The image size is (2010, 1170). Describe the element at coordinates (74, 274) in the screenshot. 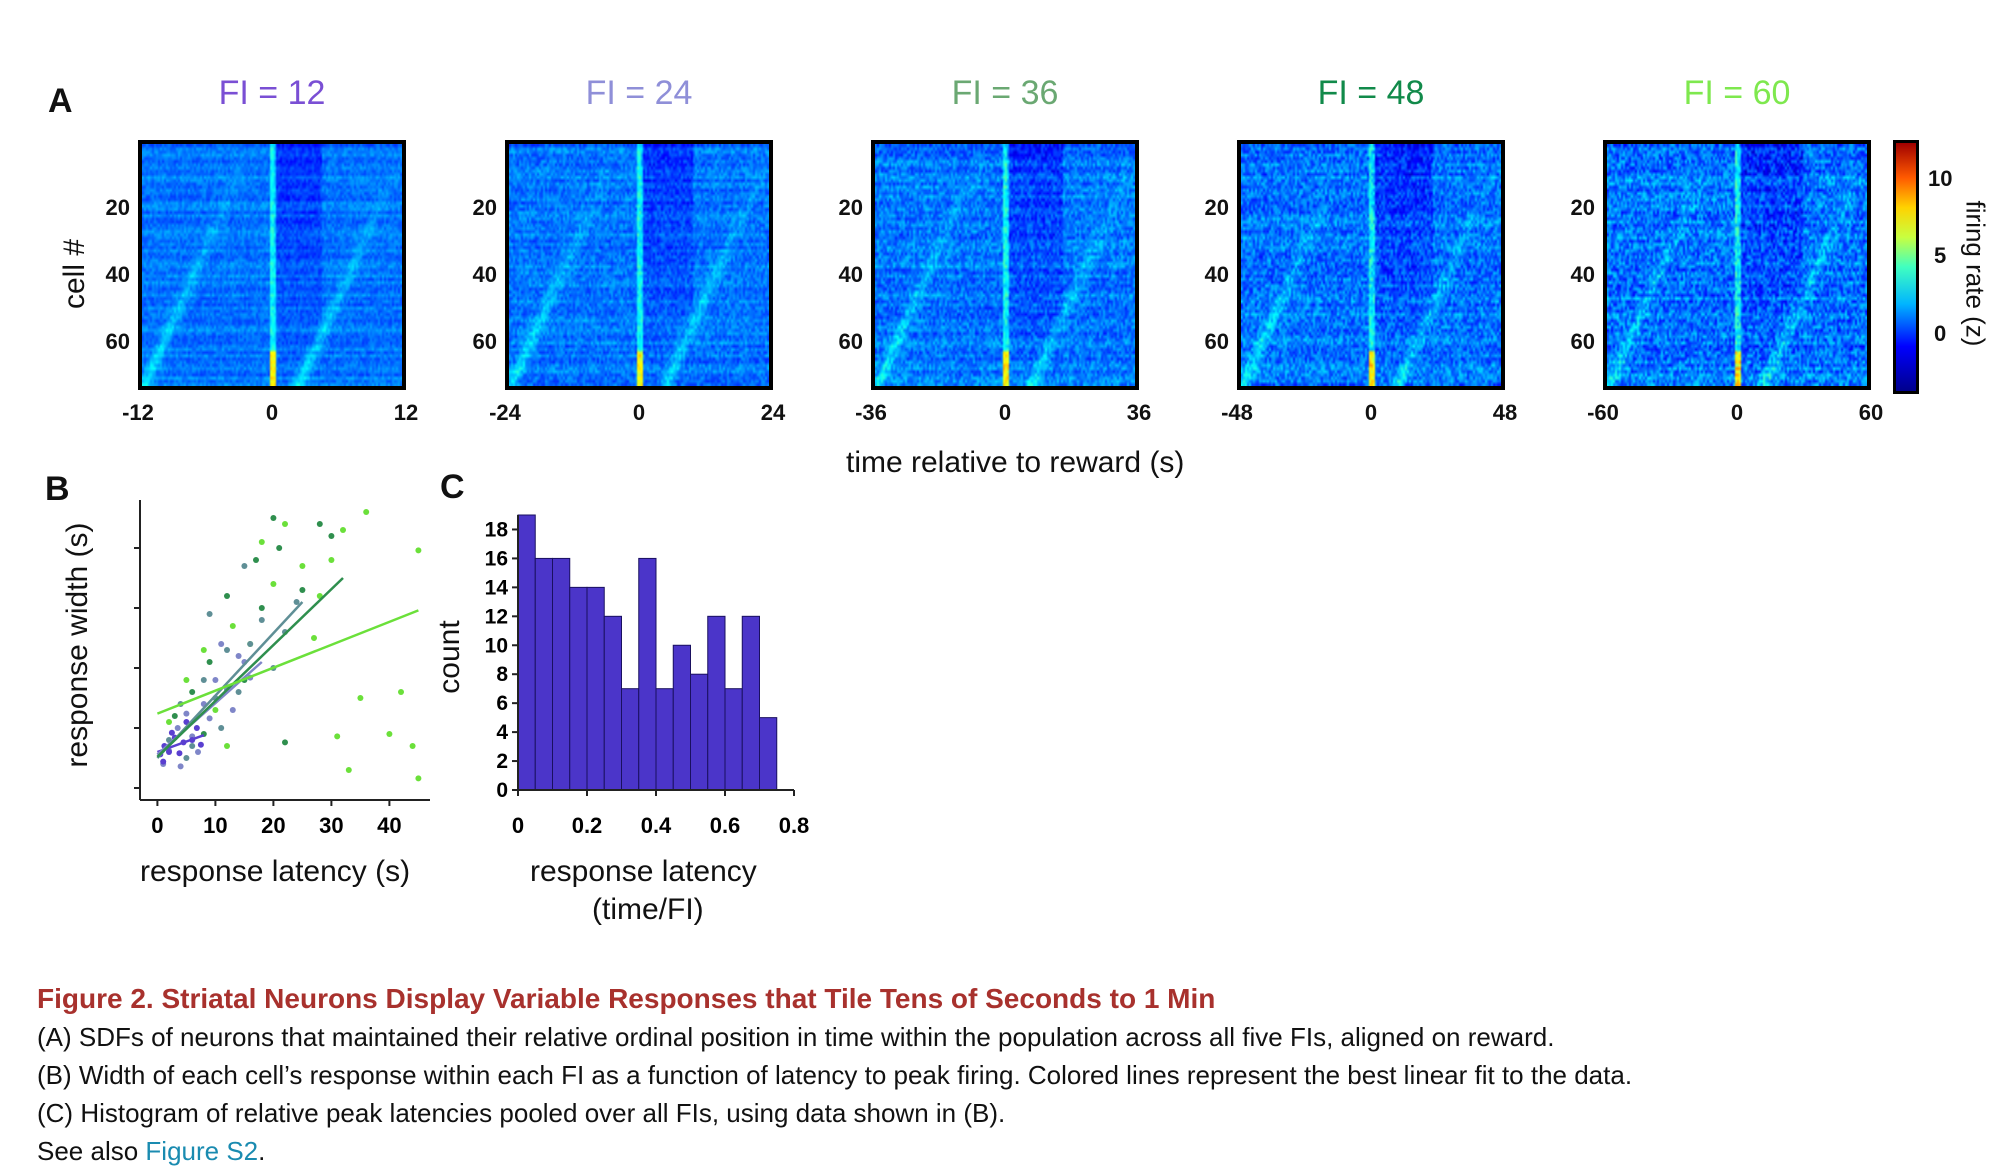

I see `heatmap-y-label: cell #` at that location.